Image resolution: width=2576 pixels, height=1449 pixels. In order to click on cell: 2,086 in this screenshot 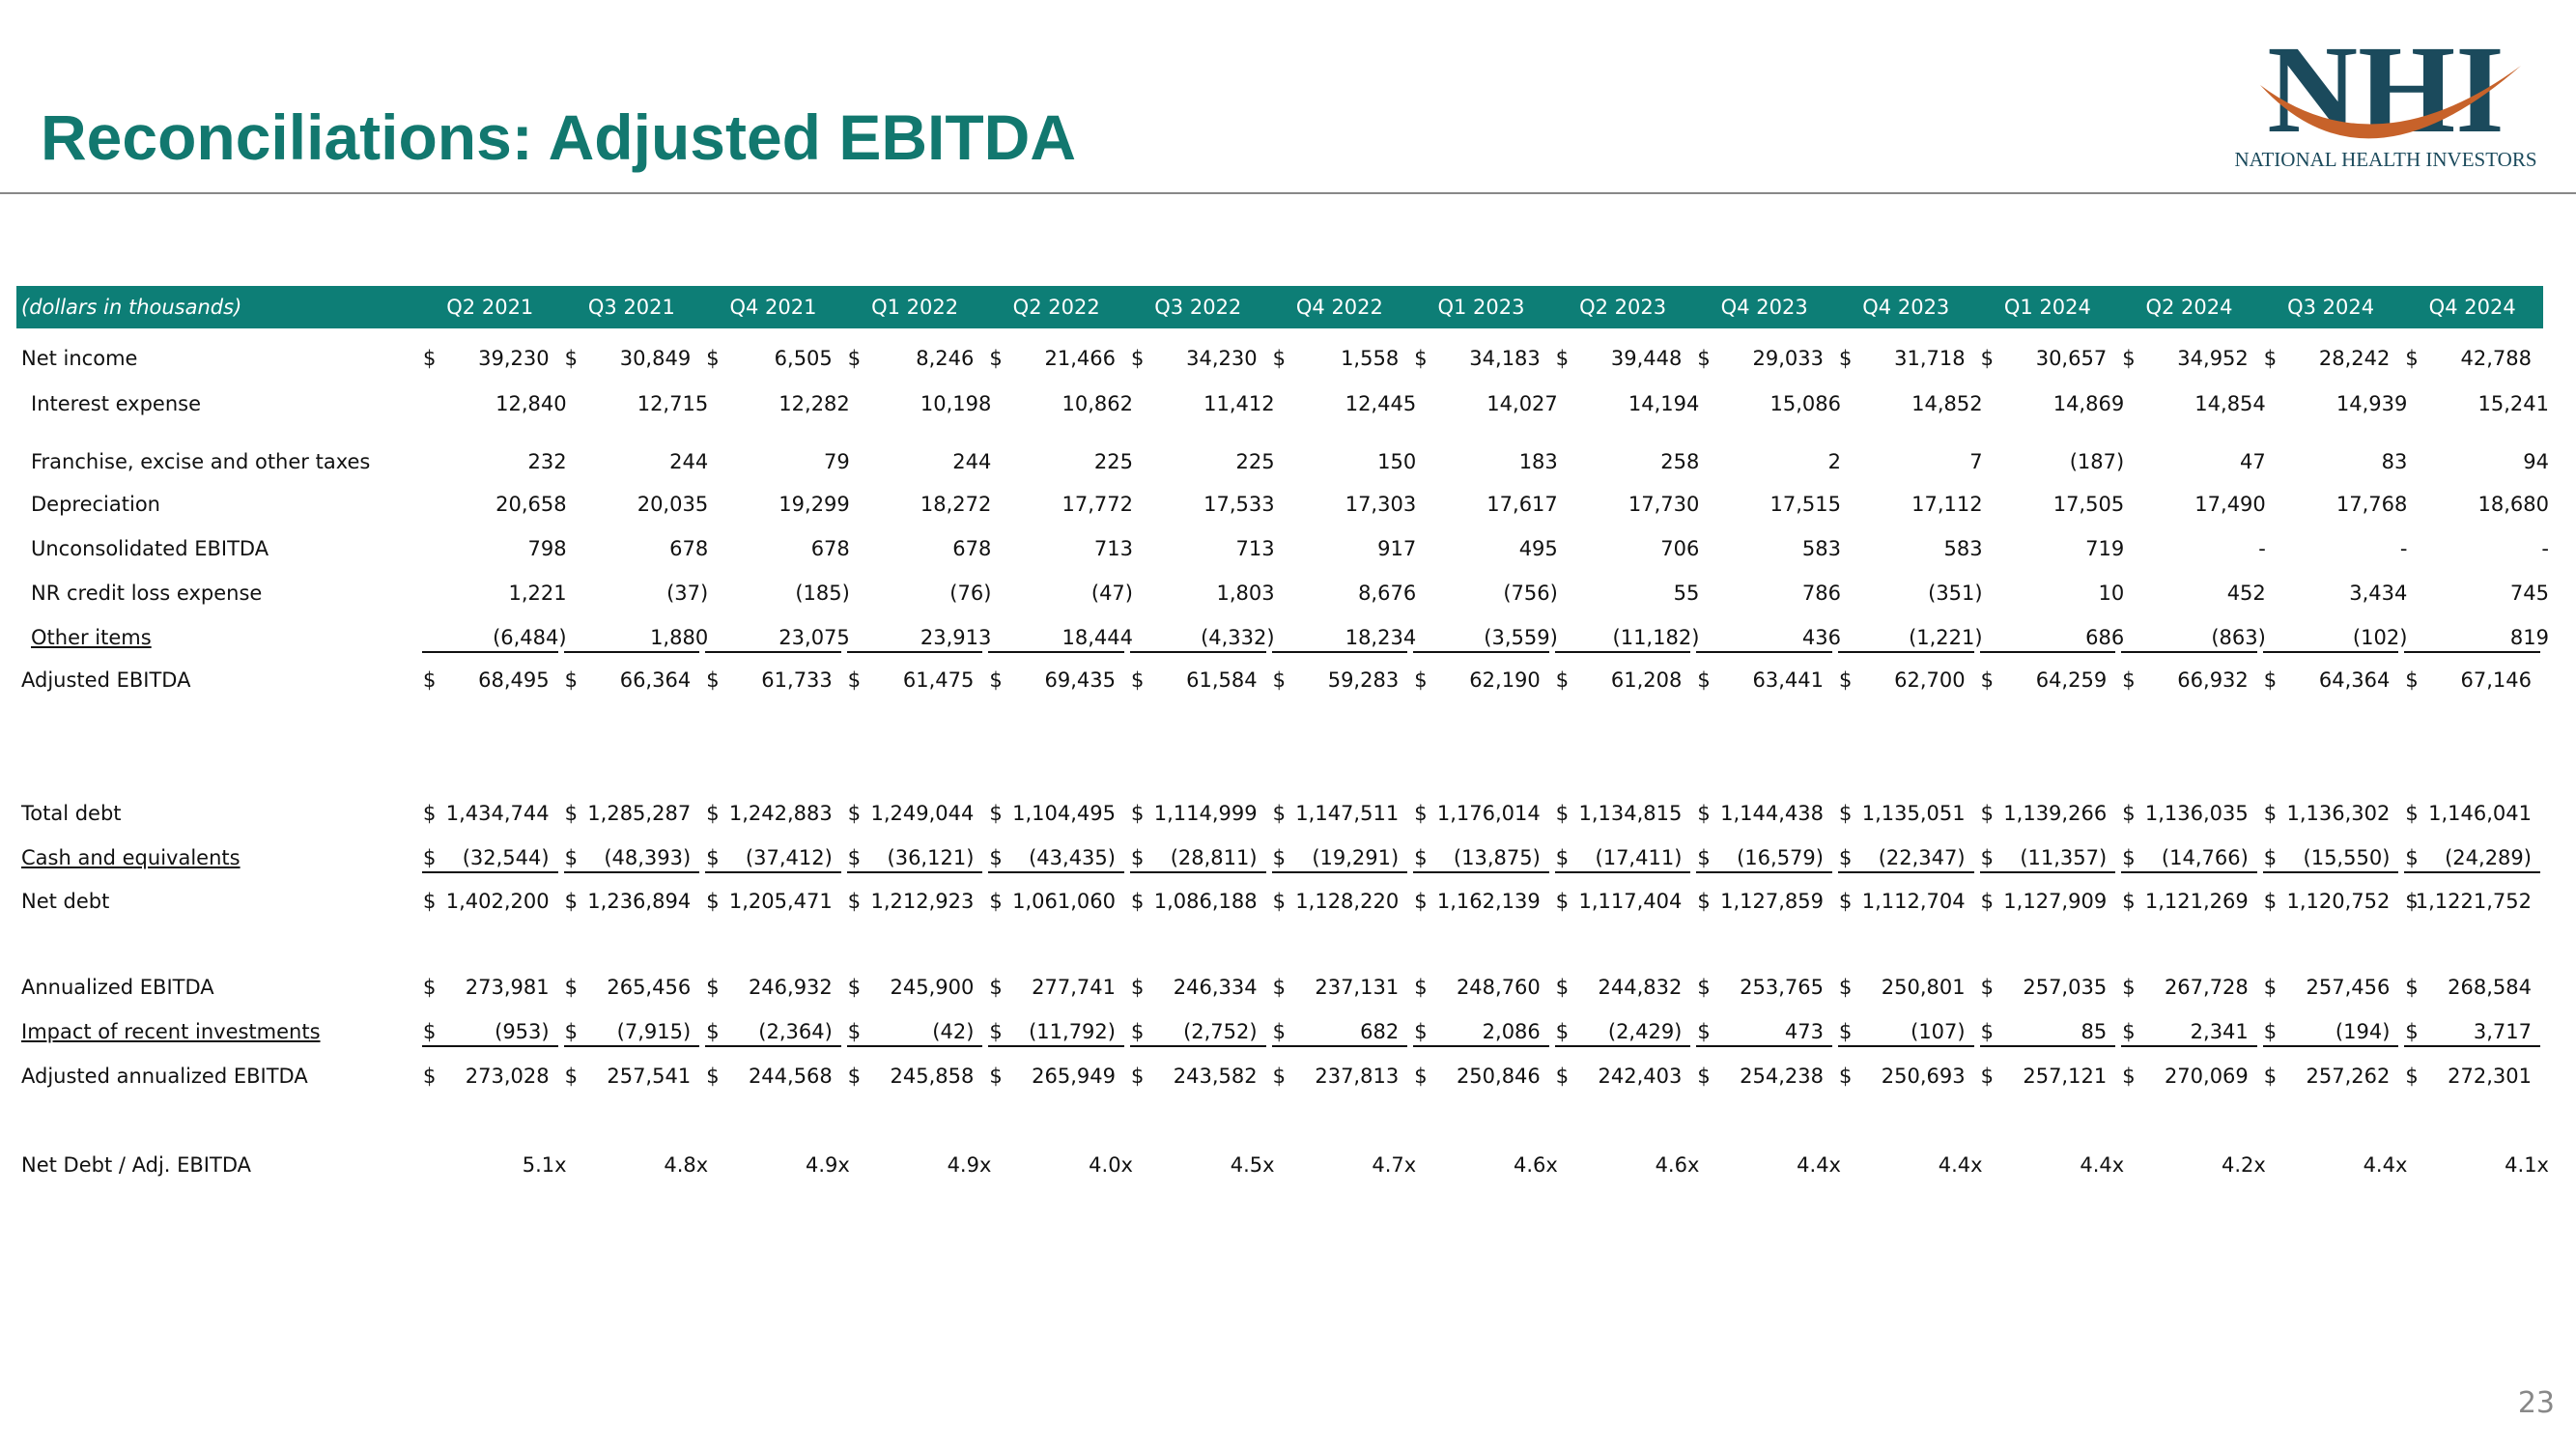, I will do `click(1511, 1031)`.